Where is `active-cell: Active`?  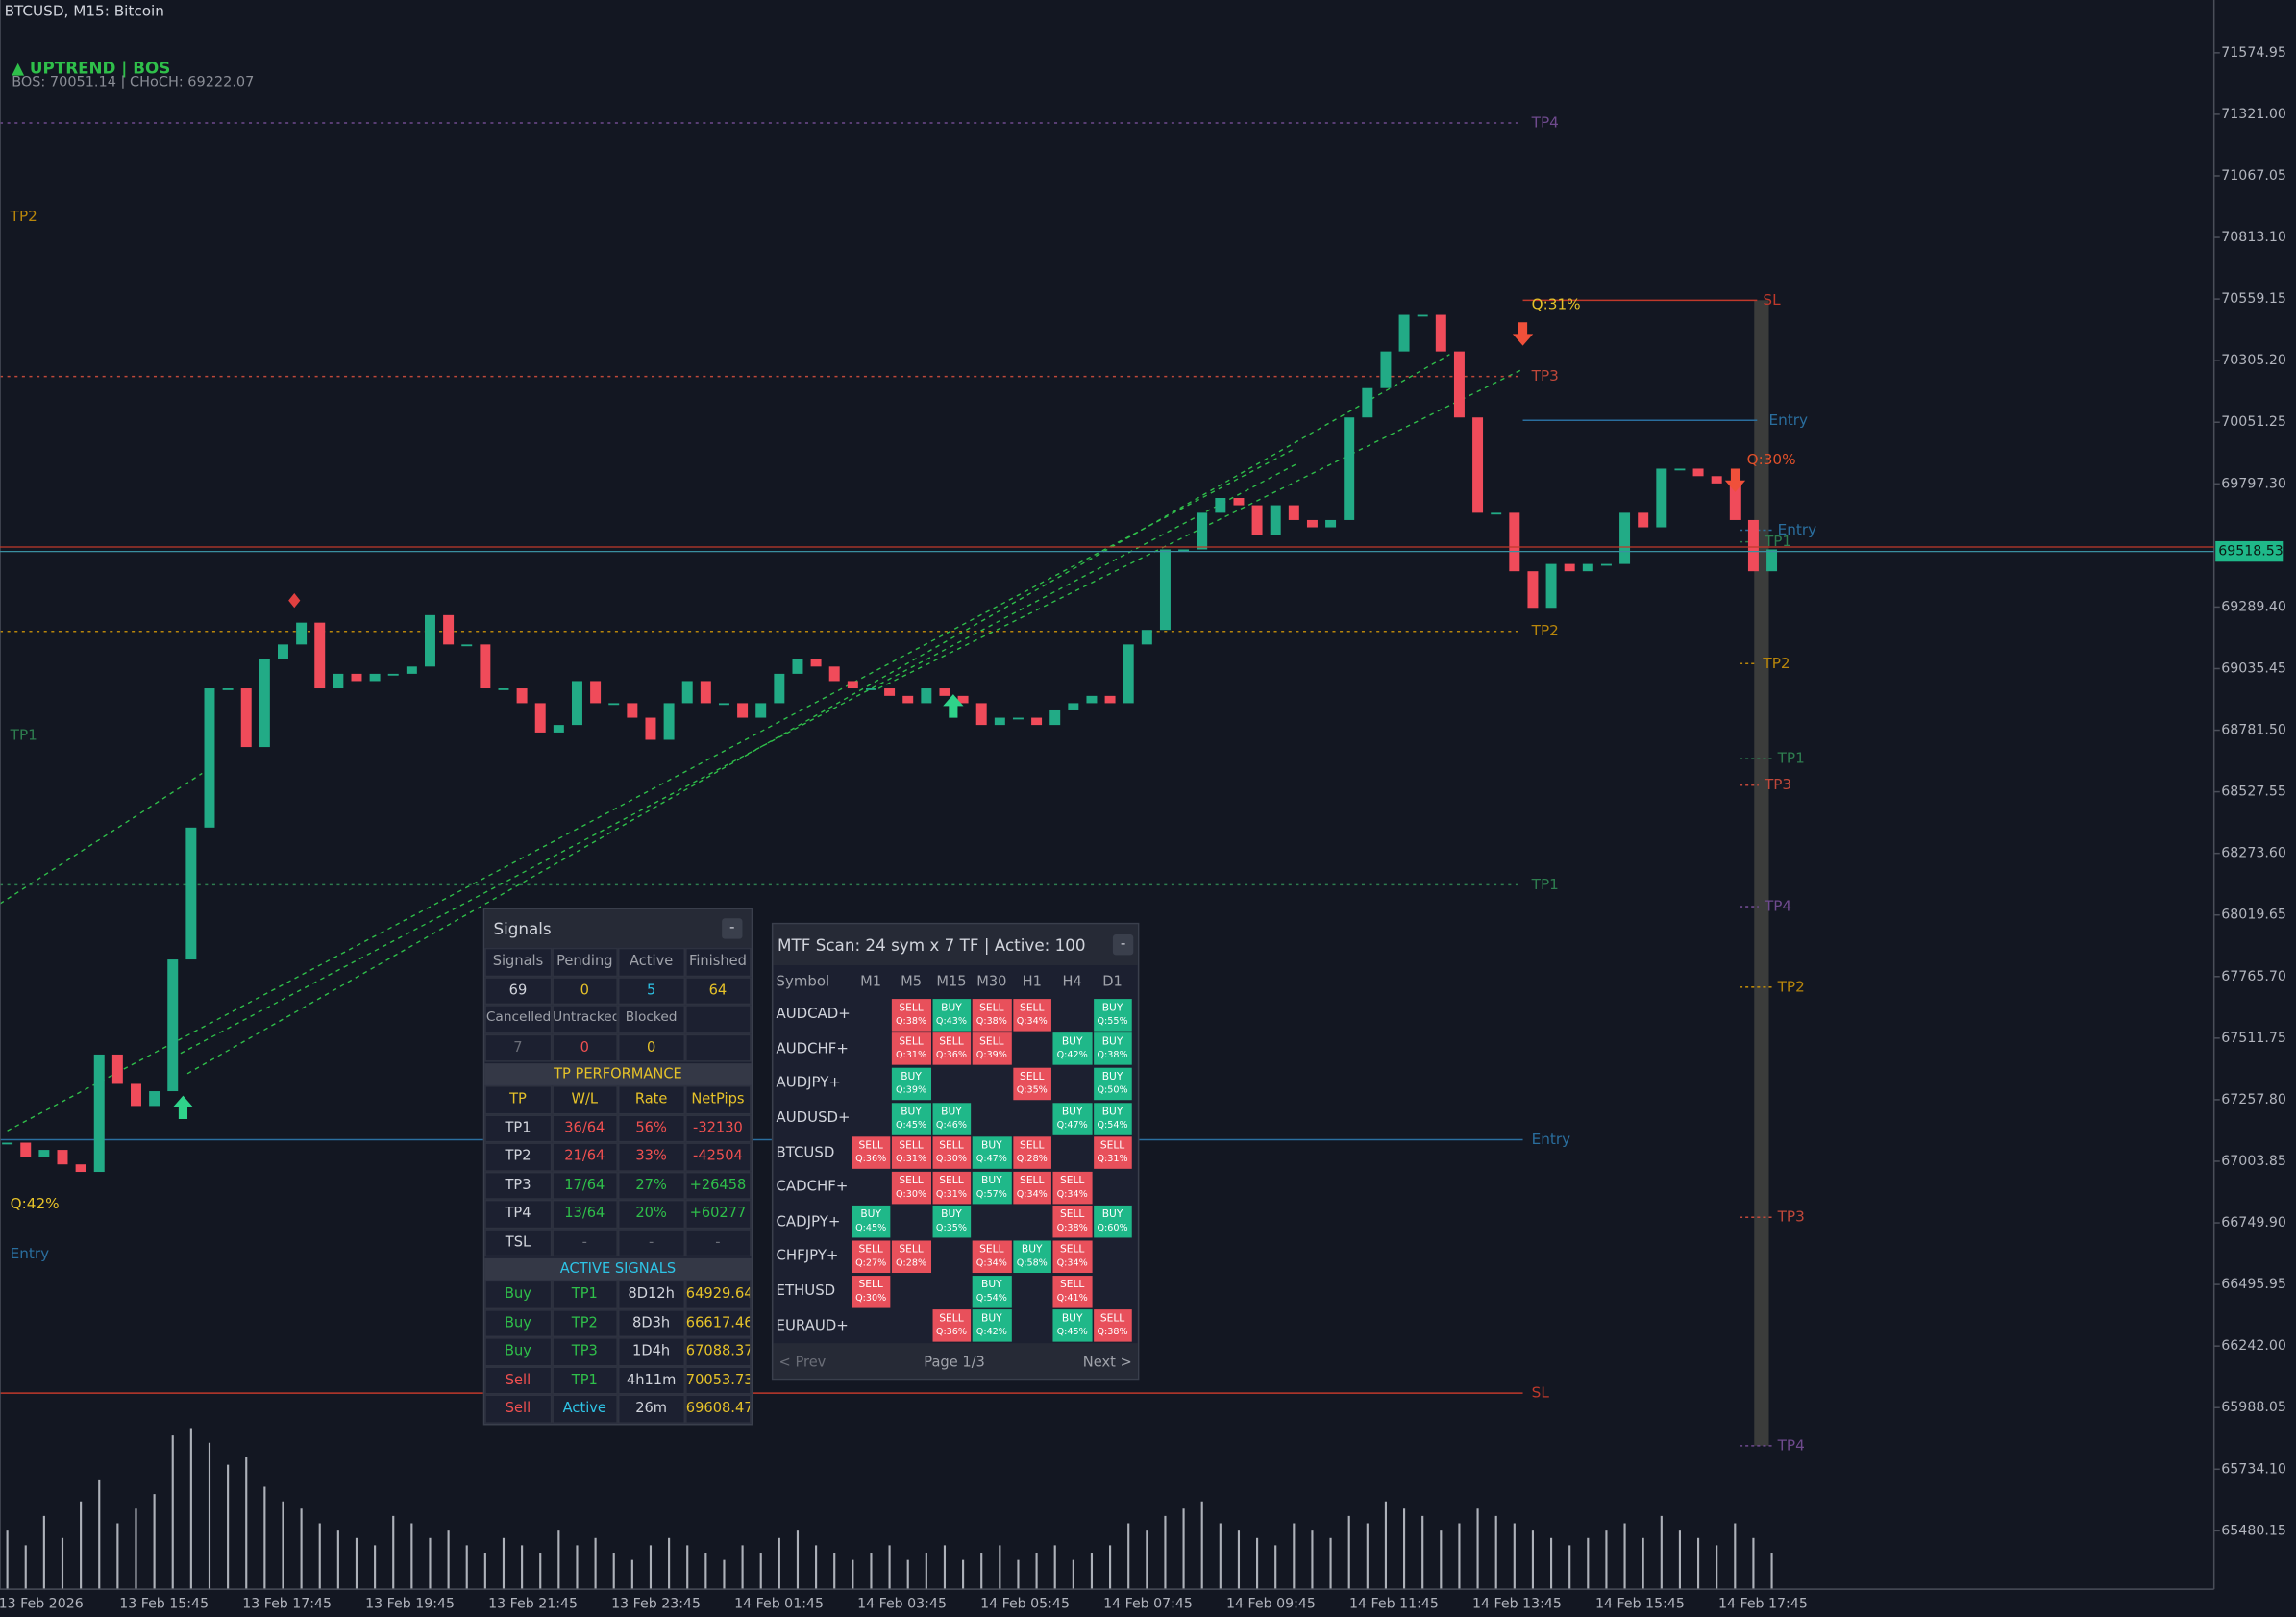 active-cell: Active is located at coordinates (584, 1409).